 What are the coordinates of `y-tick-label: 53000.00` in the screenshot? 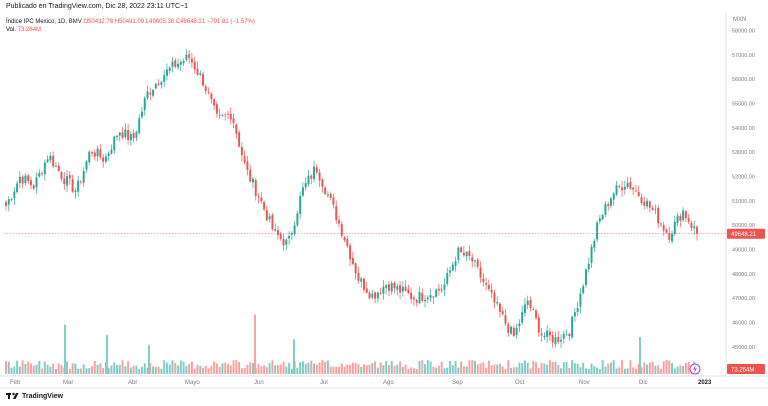 It's located at (743, 153).